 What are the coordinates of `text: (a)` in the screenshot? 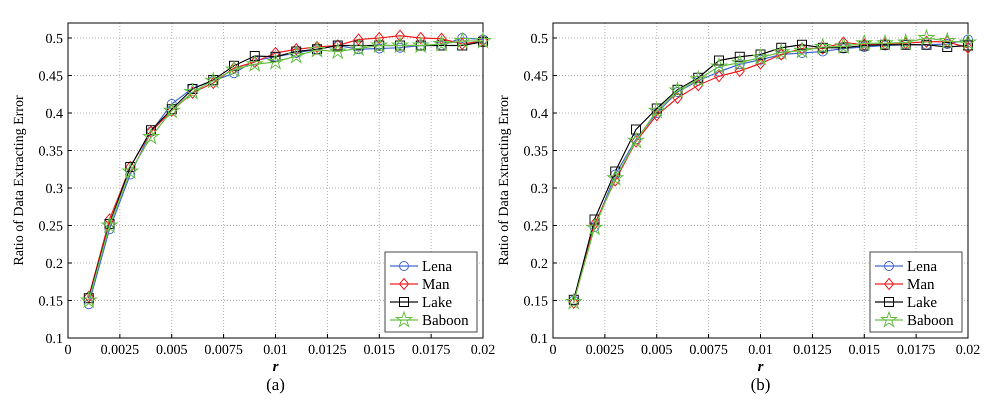 It's located at (275, 384).